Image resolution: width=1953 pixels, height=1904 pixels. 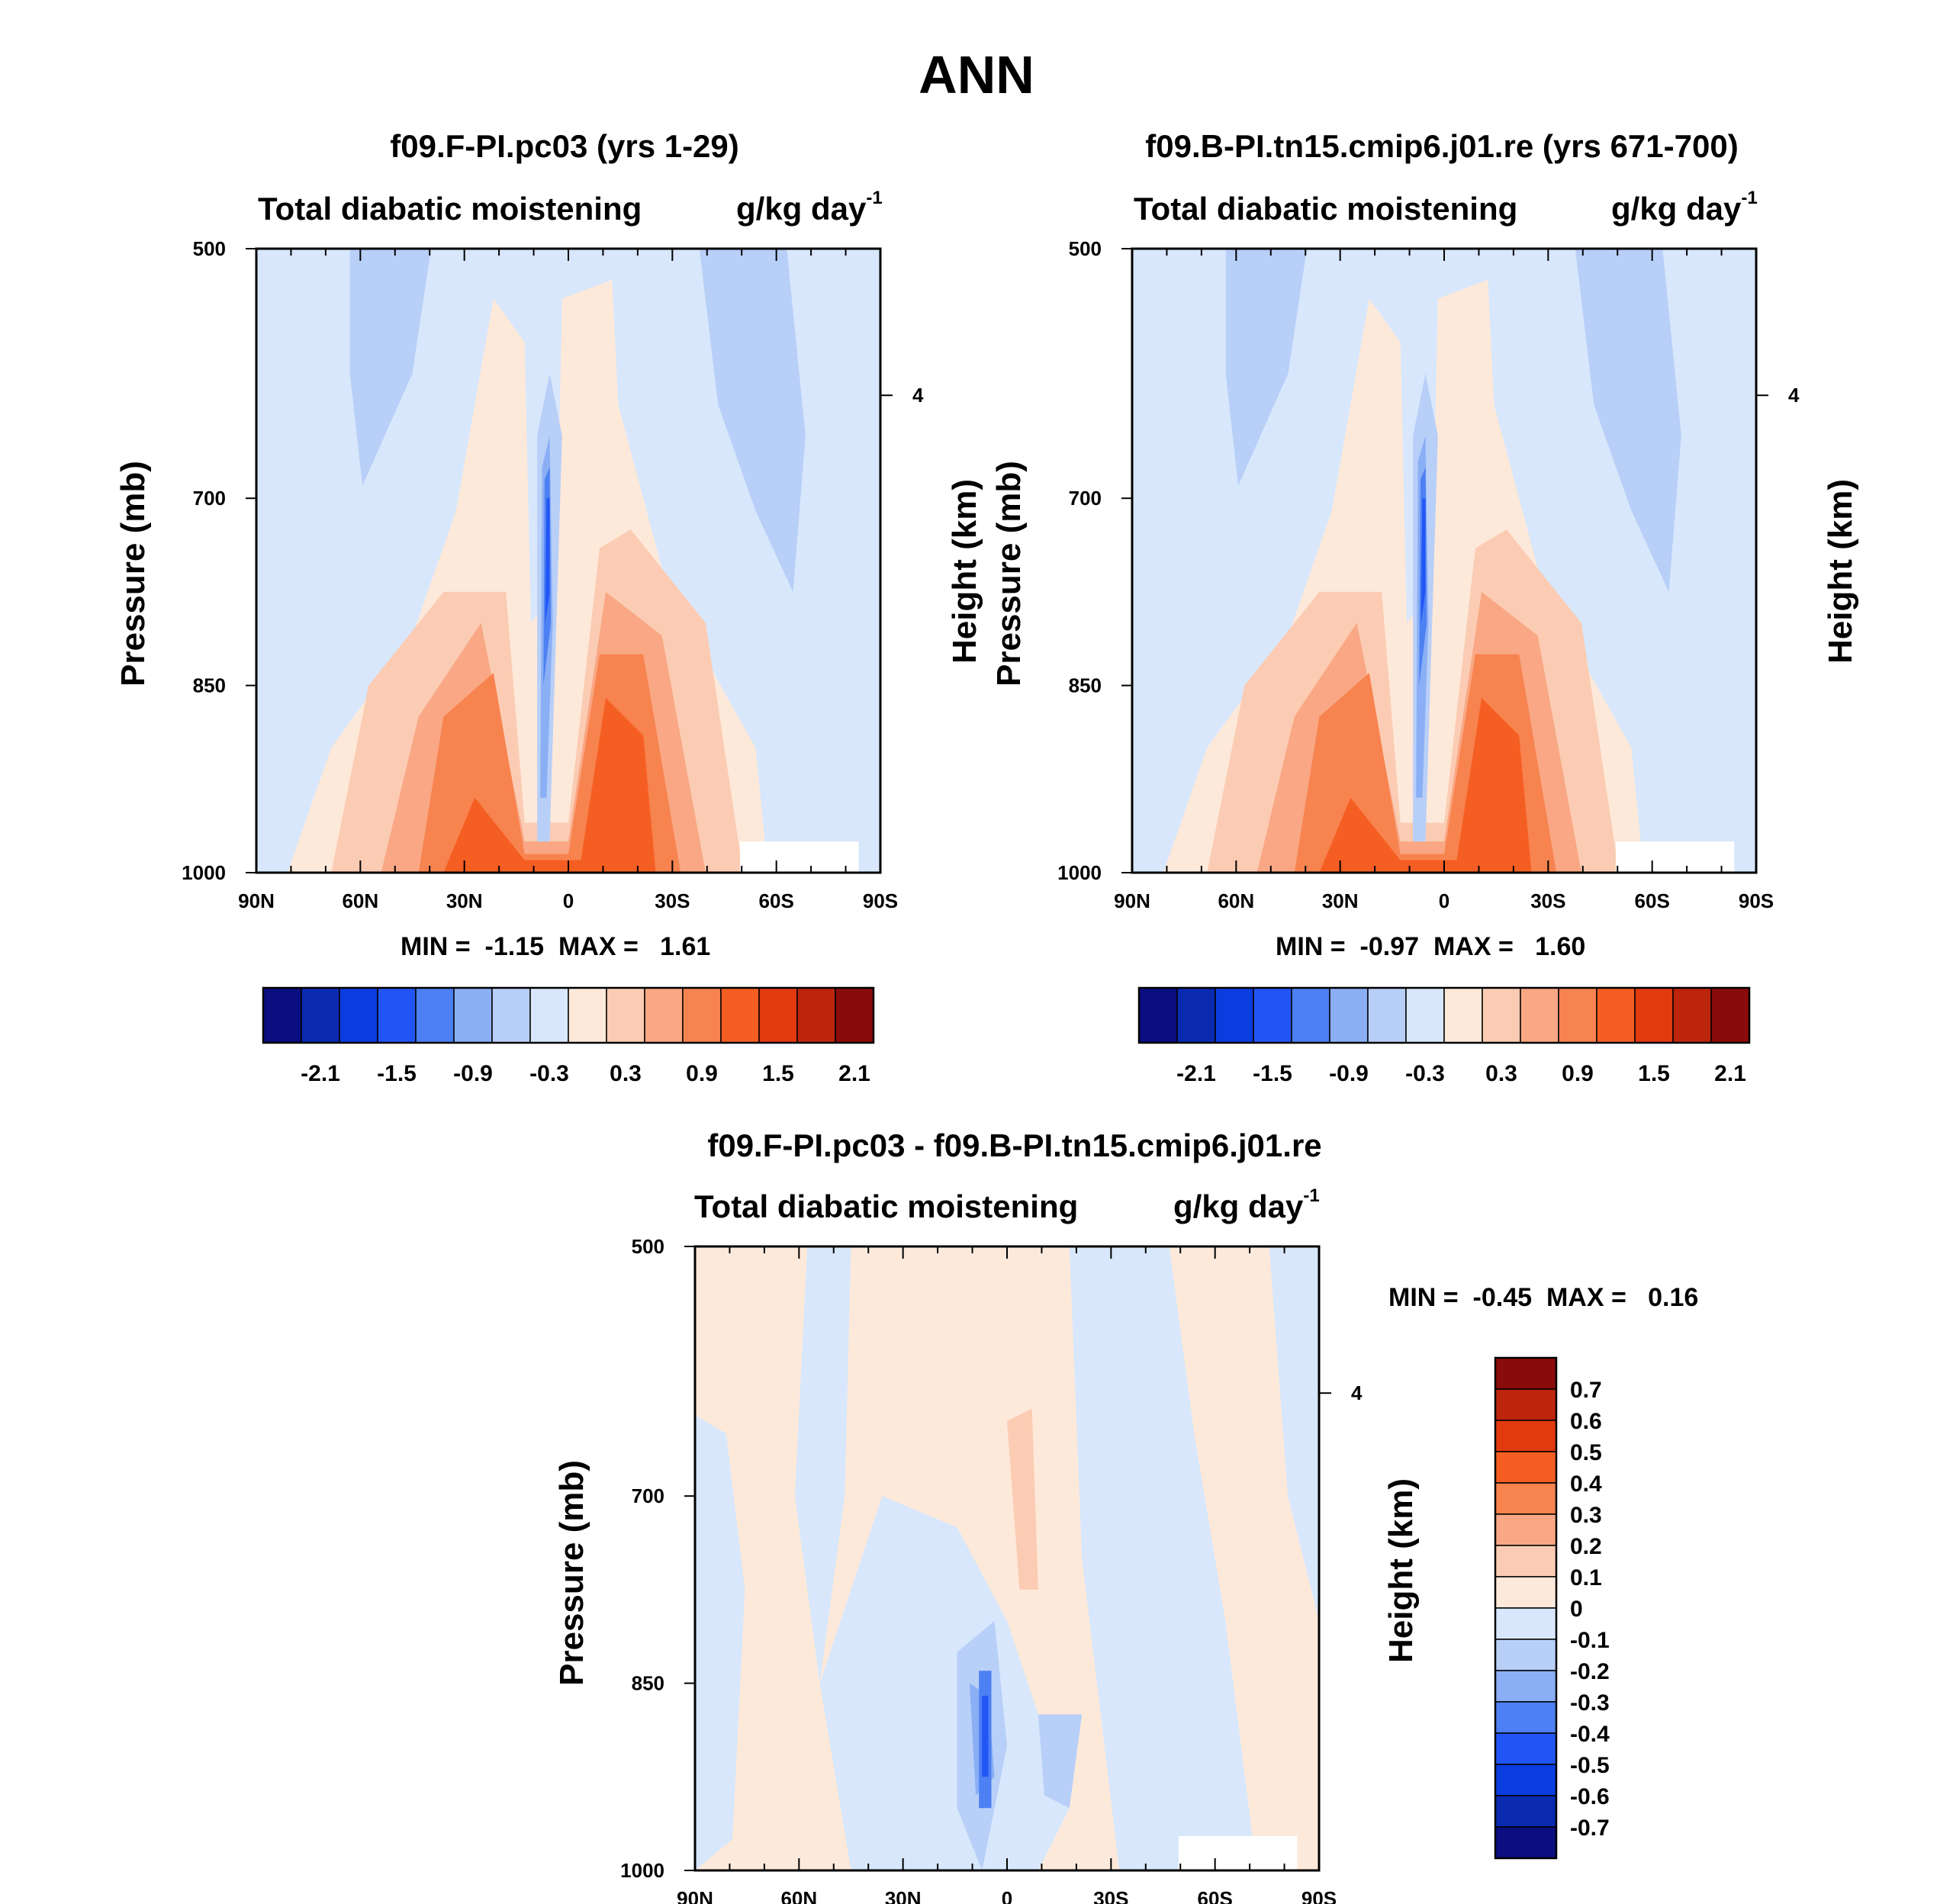 I want to click on x-tick-label: 90S, so click(x=1757, y=900).